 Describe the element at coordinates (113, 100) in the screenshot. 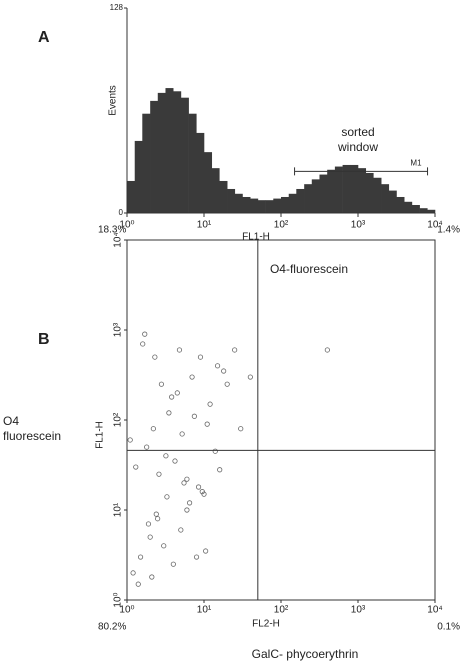

I see `y-axis-label: Events` at that location.